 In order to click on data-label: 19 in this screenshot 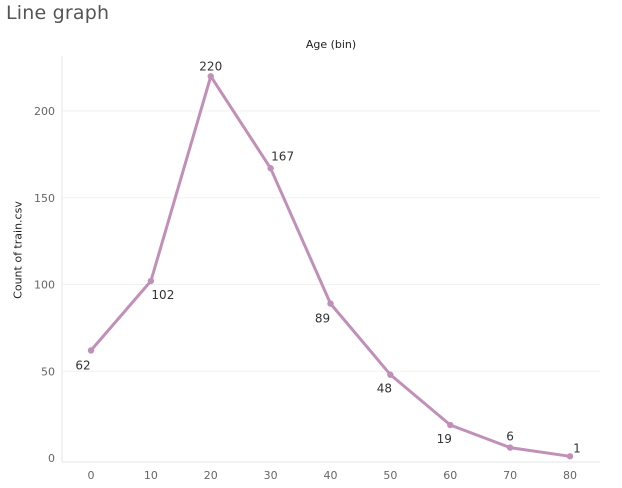, I will do `click(444, 439)`.